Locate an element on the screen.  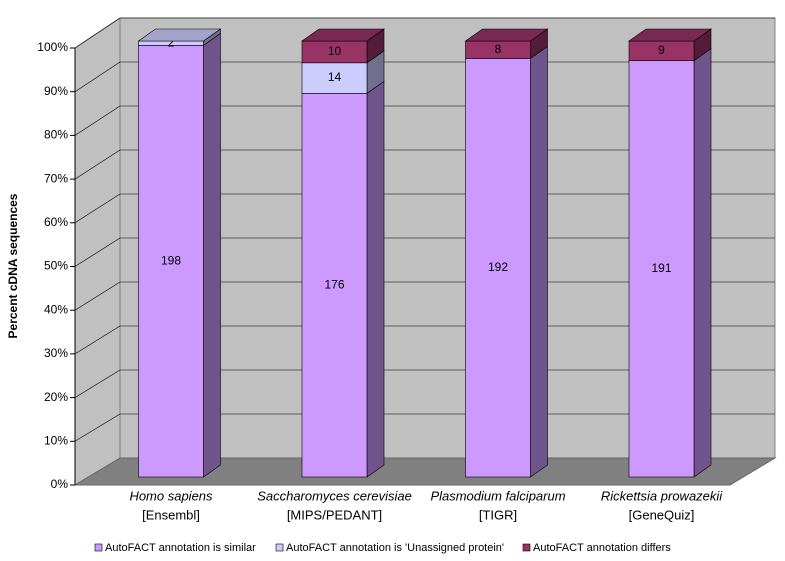
left-wall is located at coordinates (97, 251).